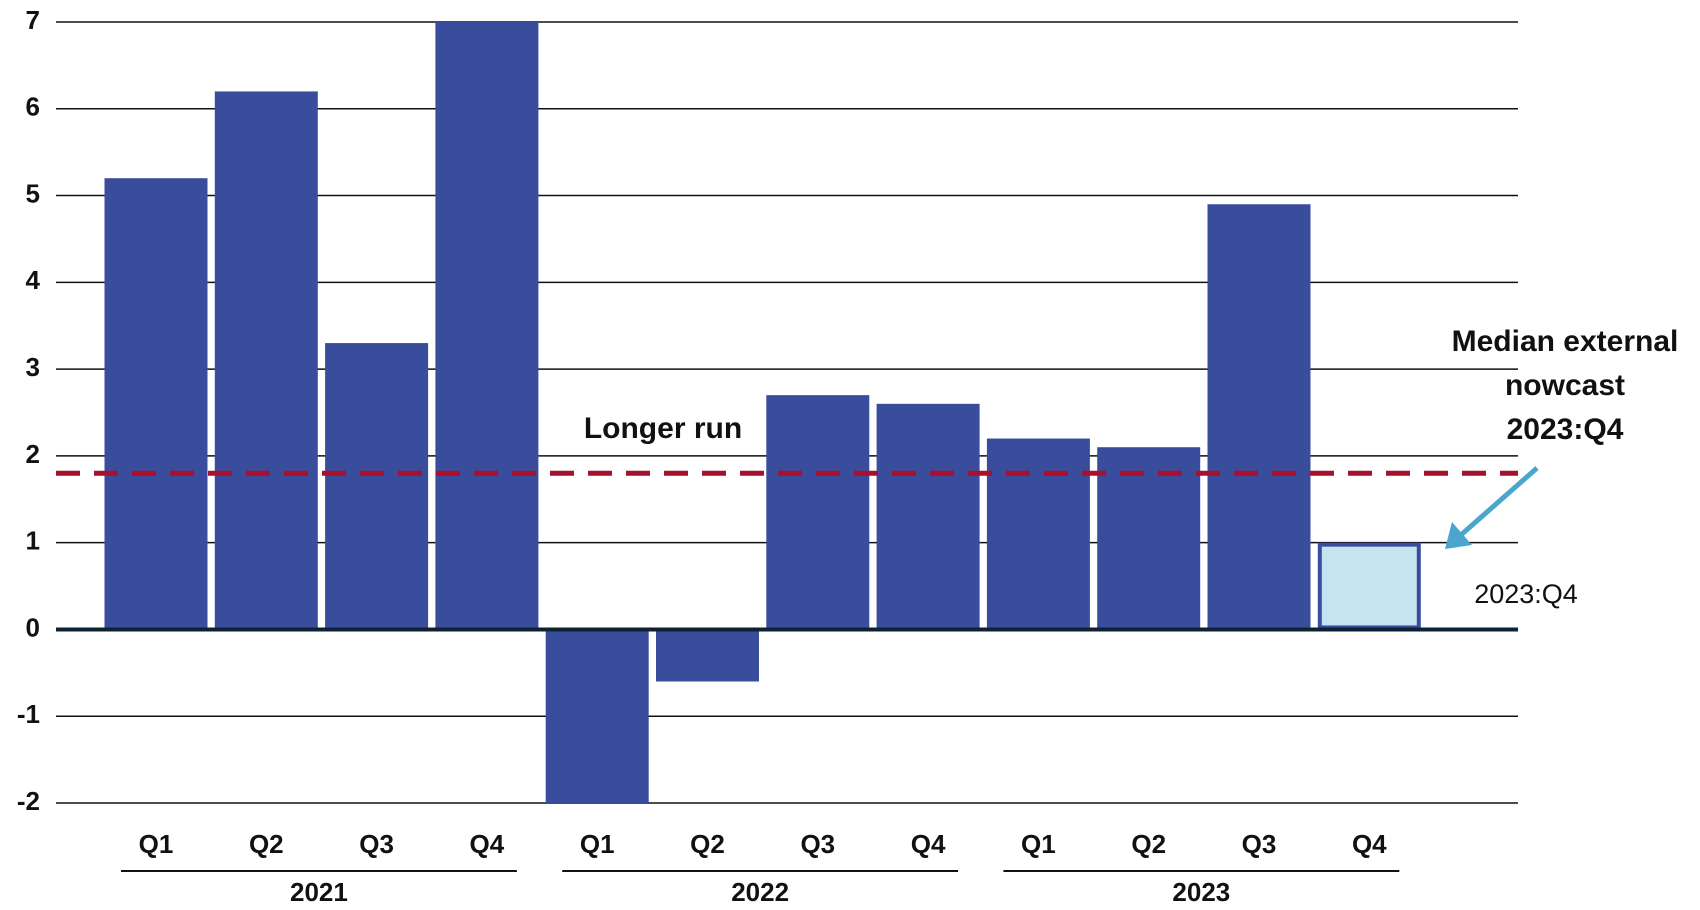 The image size is (1700, 910). Describe the element at coordinates (33, 454) in the screenshot. I see `y-tick-label: 2` at that location.